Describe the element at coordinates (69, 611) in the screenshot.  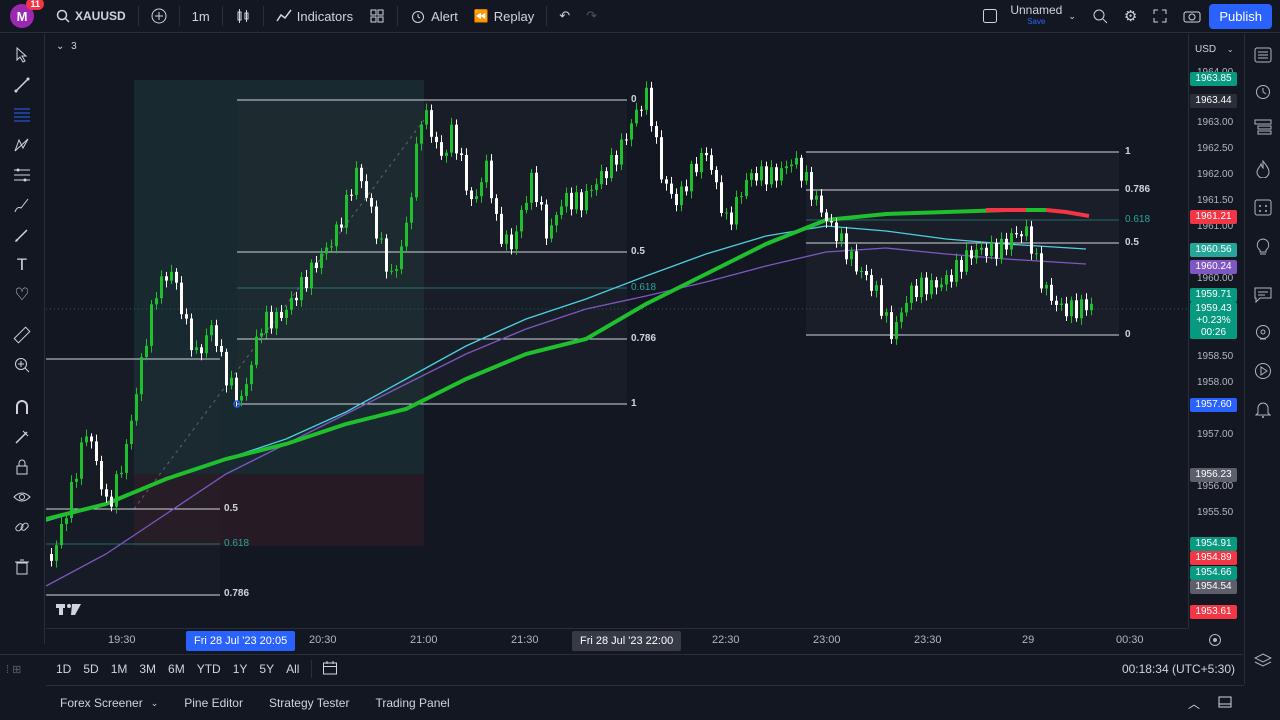
I see `tradingview-logo-icon` at that location.